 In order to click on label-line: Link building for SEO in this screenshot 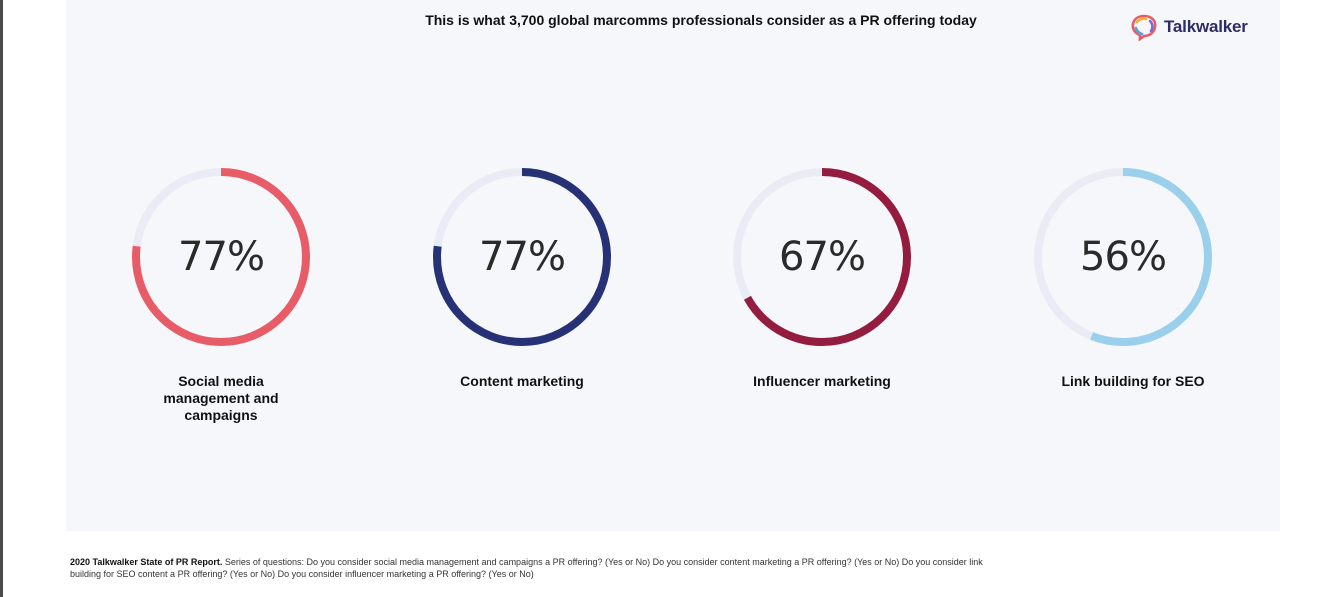, I will do `click(1133, 381)`.